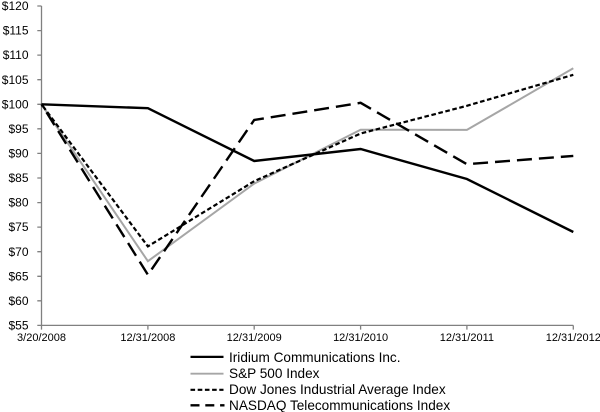  Describe the element at coordinates (18, 203) in the screenshot. I see `svg-text: $80` at that location.